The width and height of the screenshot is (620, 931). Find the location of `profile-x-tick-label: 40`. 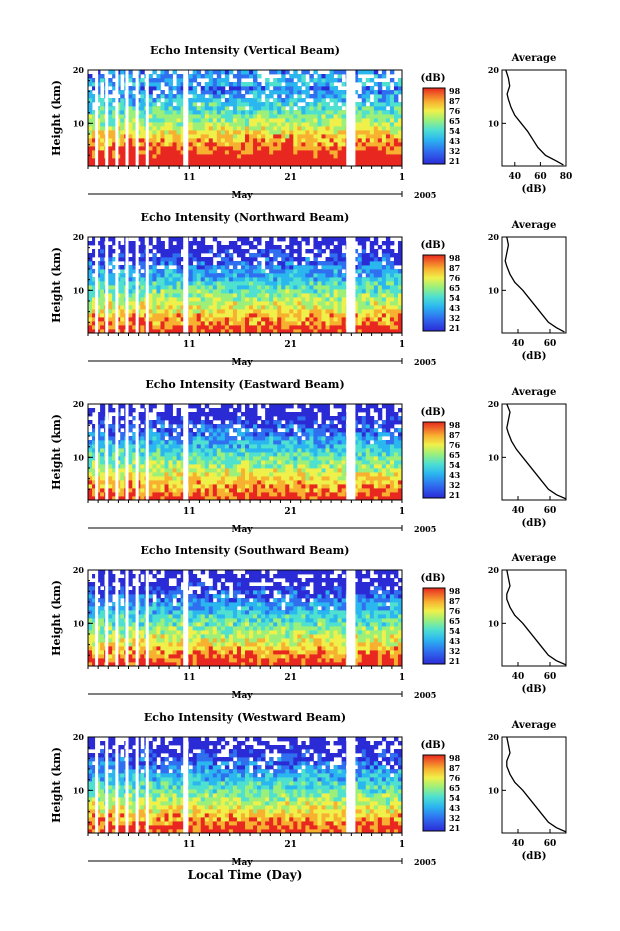

profile-x-tick-label: 40 is located at coordinates (515, 177).